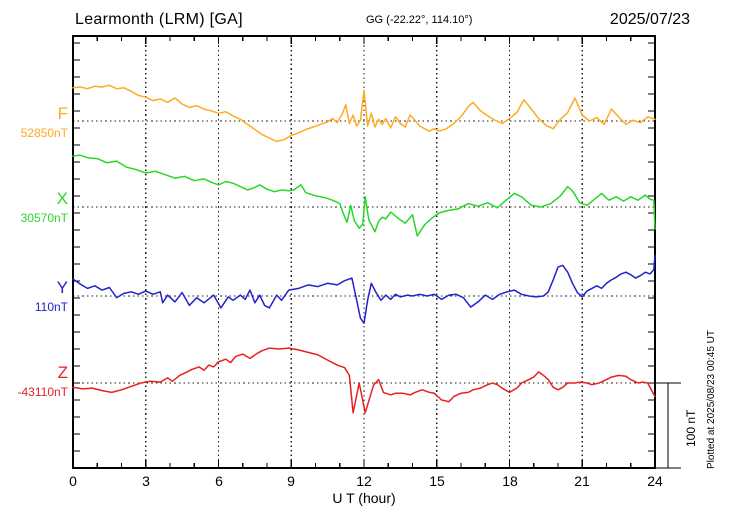 This screenshot has height=520, width=730. Describe the element at coordinates (419, 20) in the screenshot. I see `geo-coordinates: GG (-22.22°, 114.10°)` at that location.